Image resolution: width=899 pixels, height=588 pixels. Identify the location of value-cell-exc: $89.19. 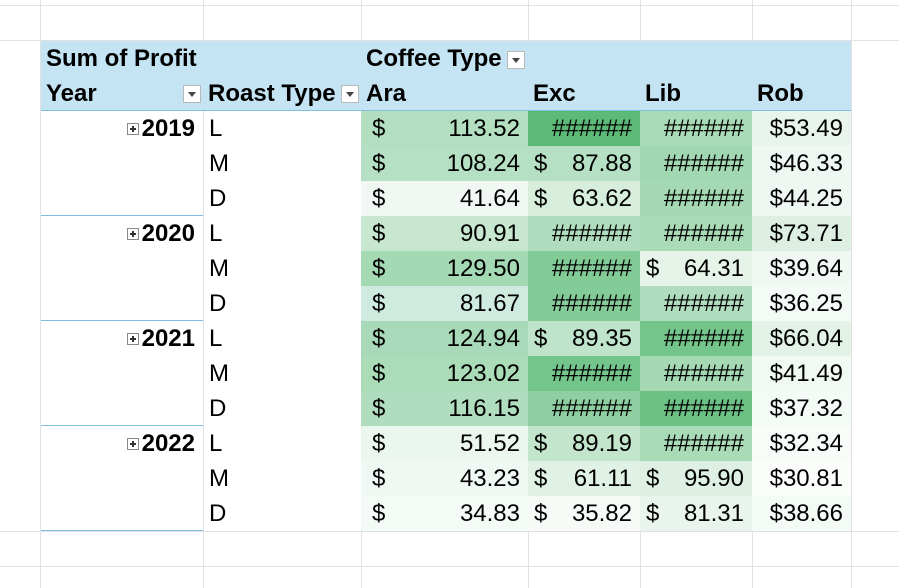
(584, 443).